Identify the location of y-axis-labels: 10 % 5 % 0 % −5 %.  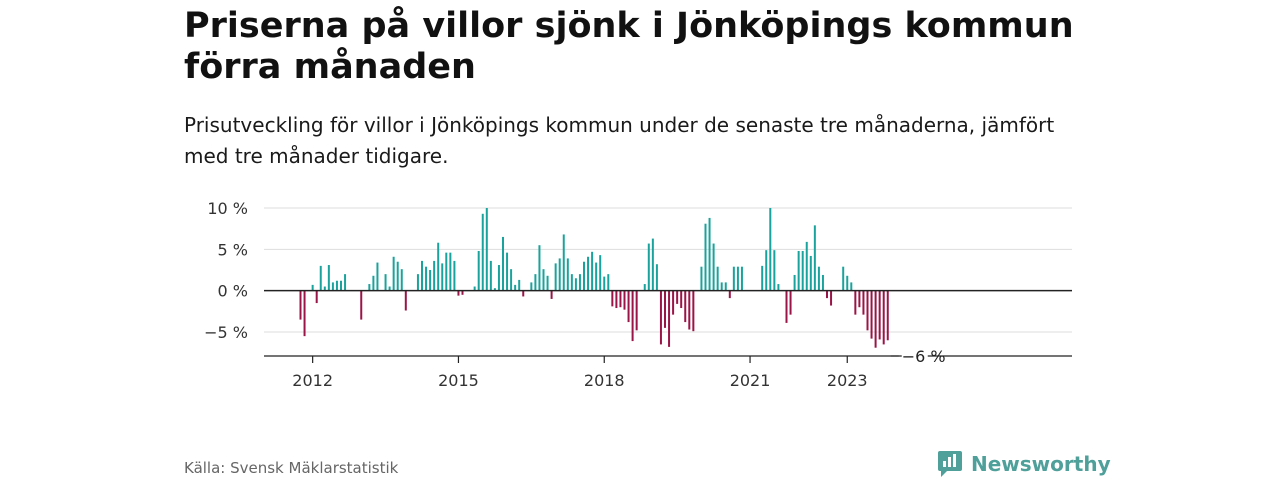
(226, 270).